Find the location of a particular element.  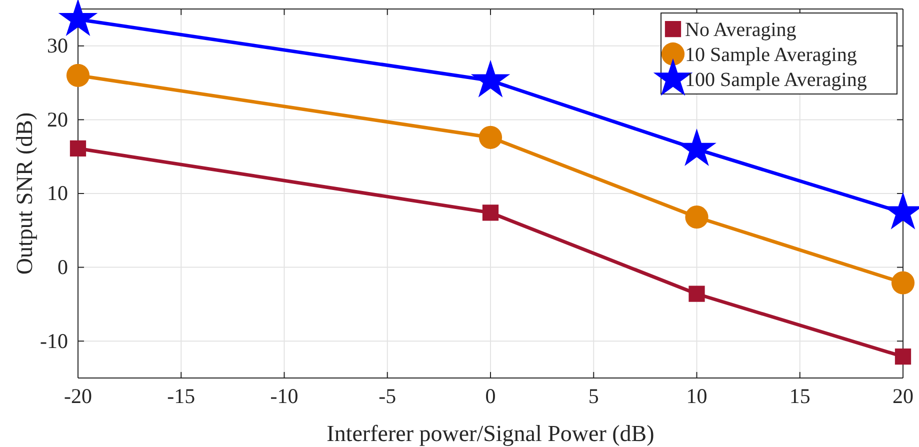

legend-label: No Averaging is located at coordinates (740, 30).